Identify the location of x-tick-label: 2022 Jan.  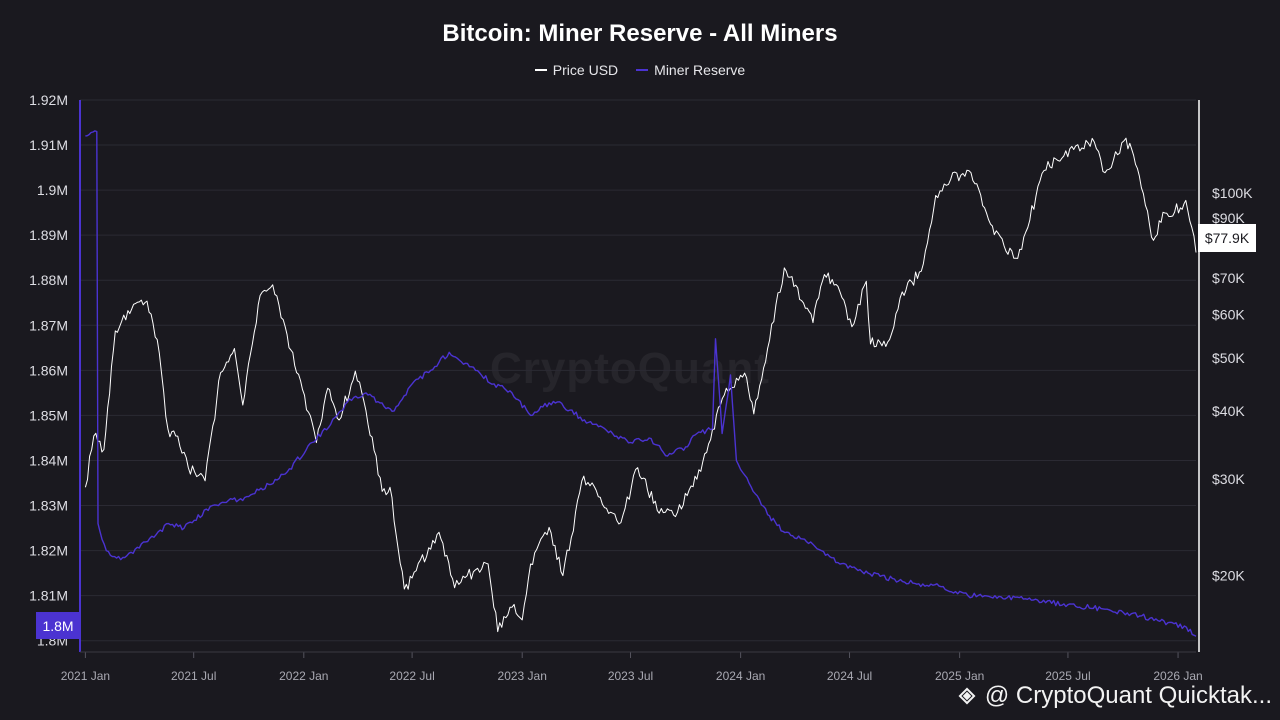
(303, 676).